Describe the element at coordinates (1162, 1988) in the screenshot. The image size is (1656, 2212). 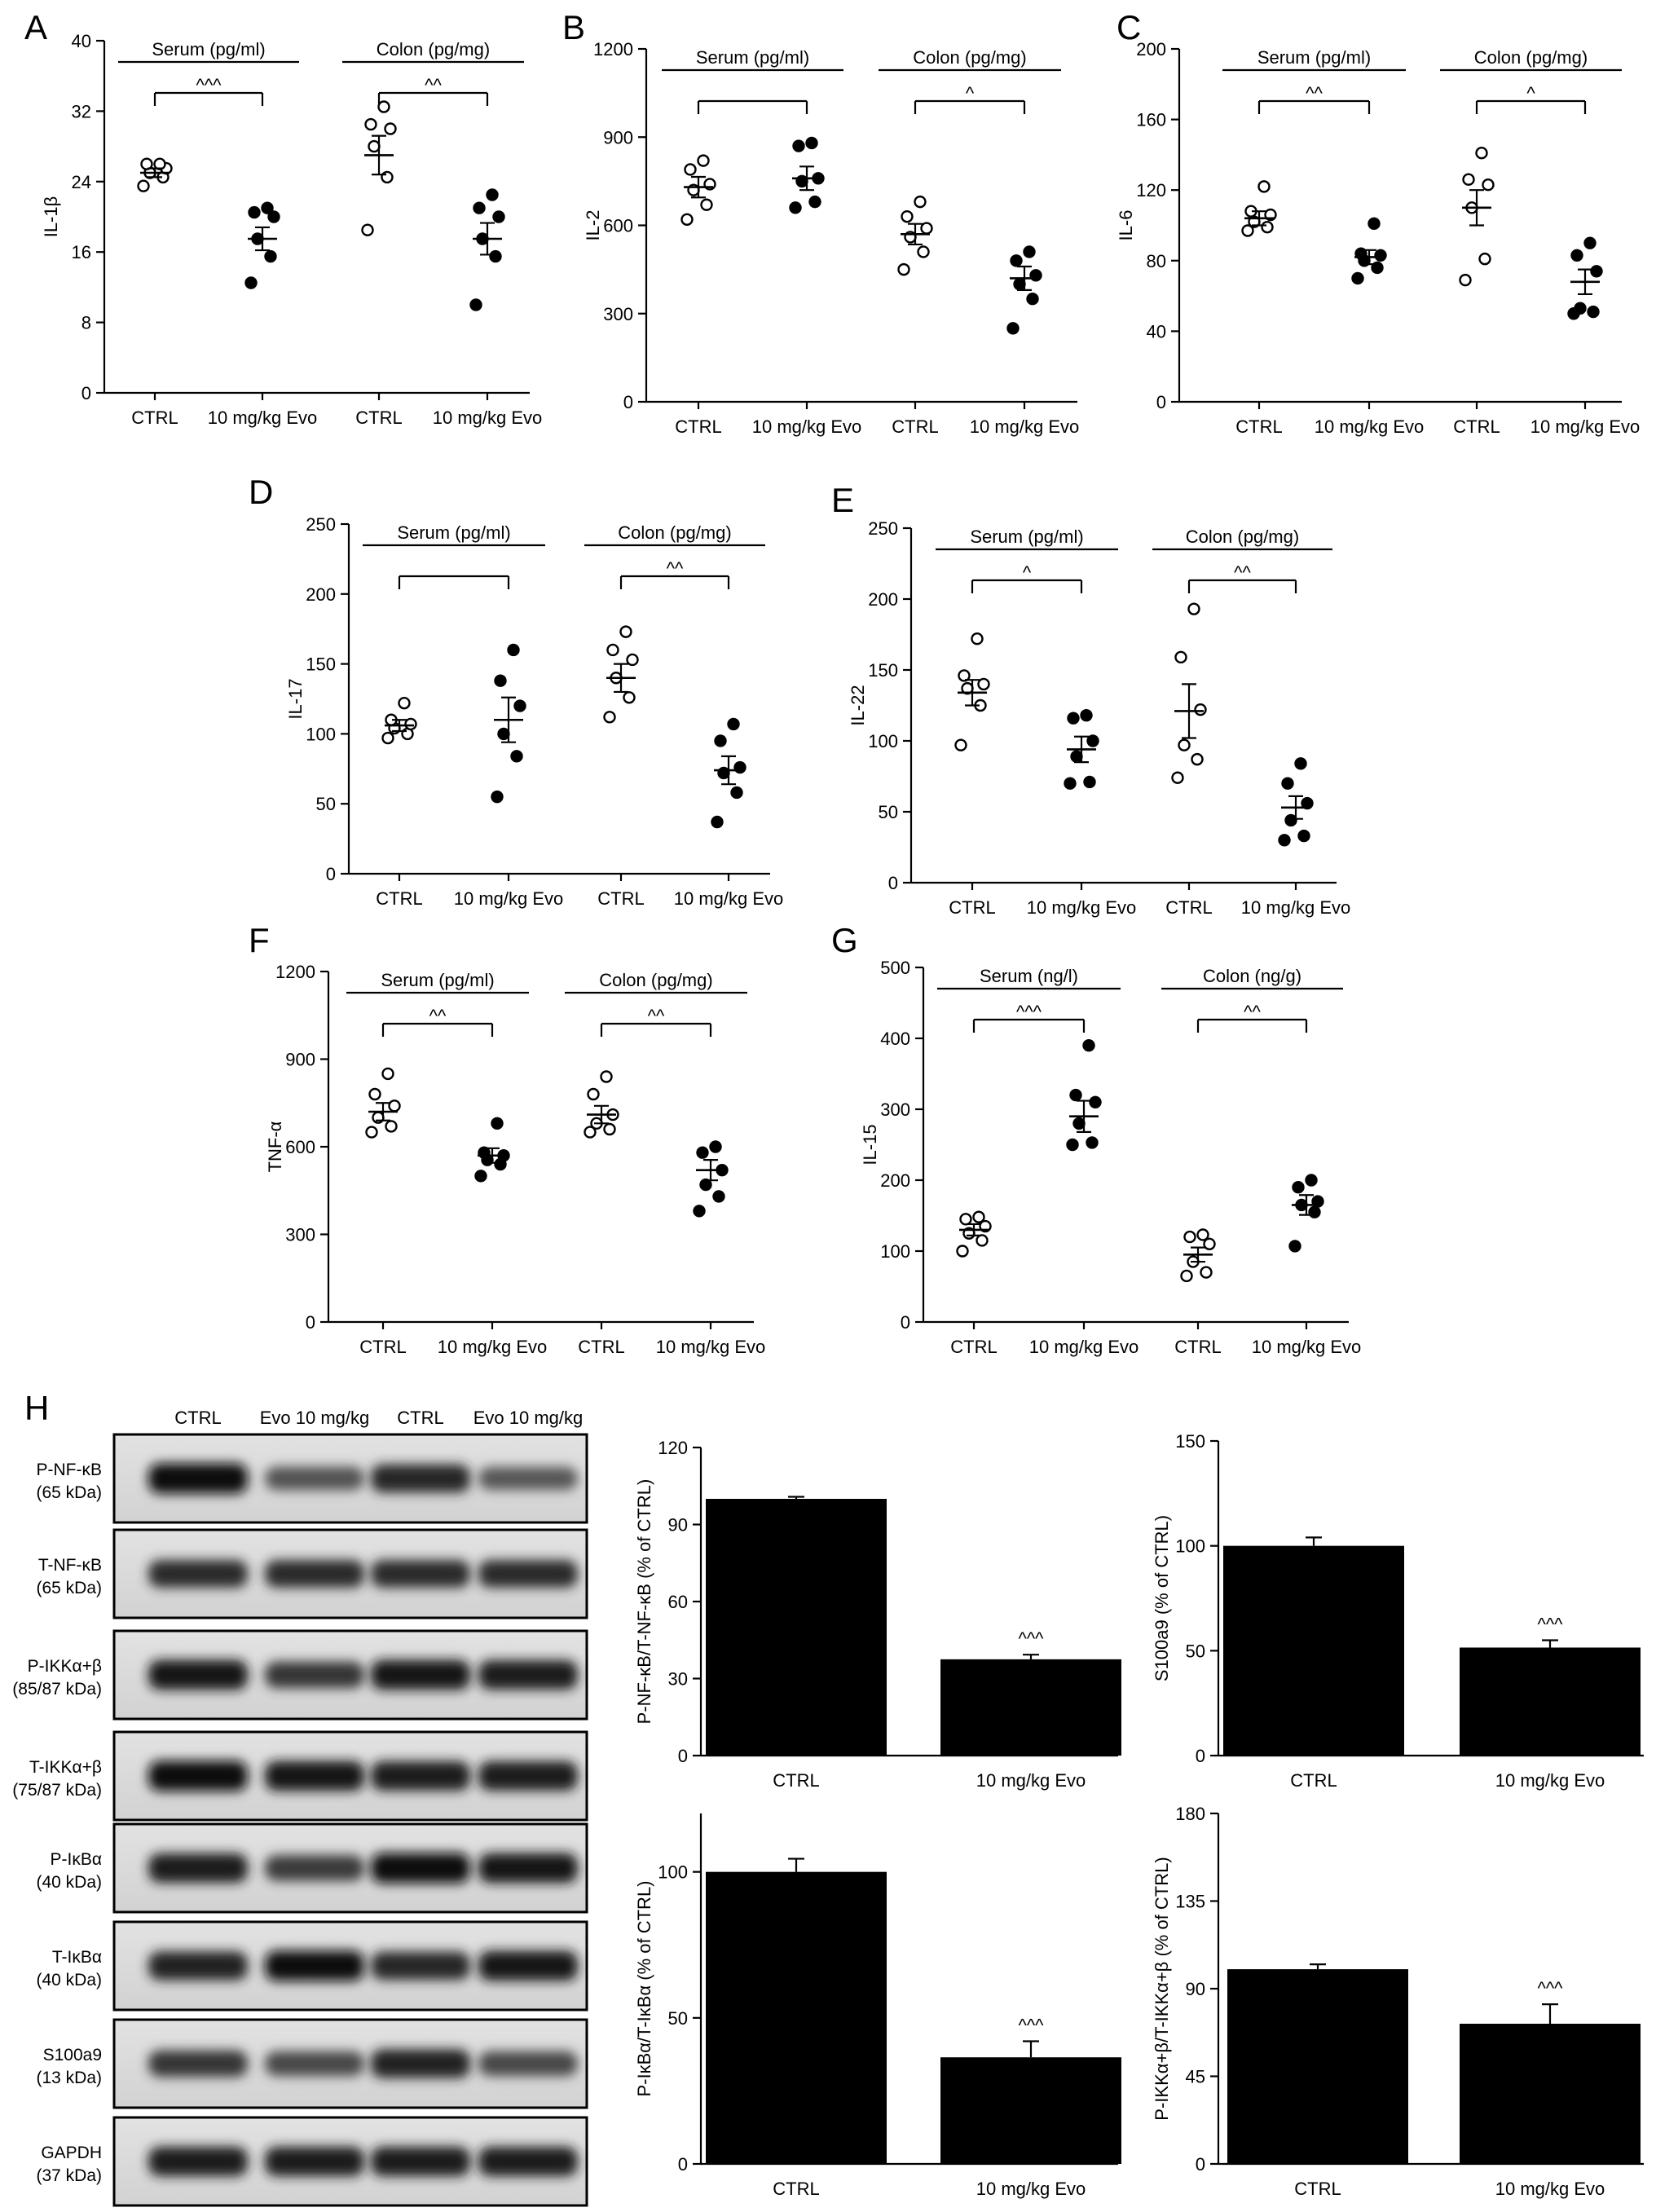
I see `y-axis-label: P-IKKα+β/T-IKKα+β (% of CTRL)` at that location.